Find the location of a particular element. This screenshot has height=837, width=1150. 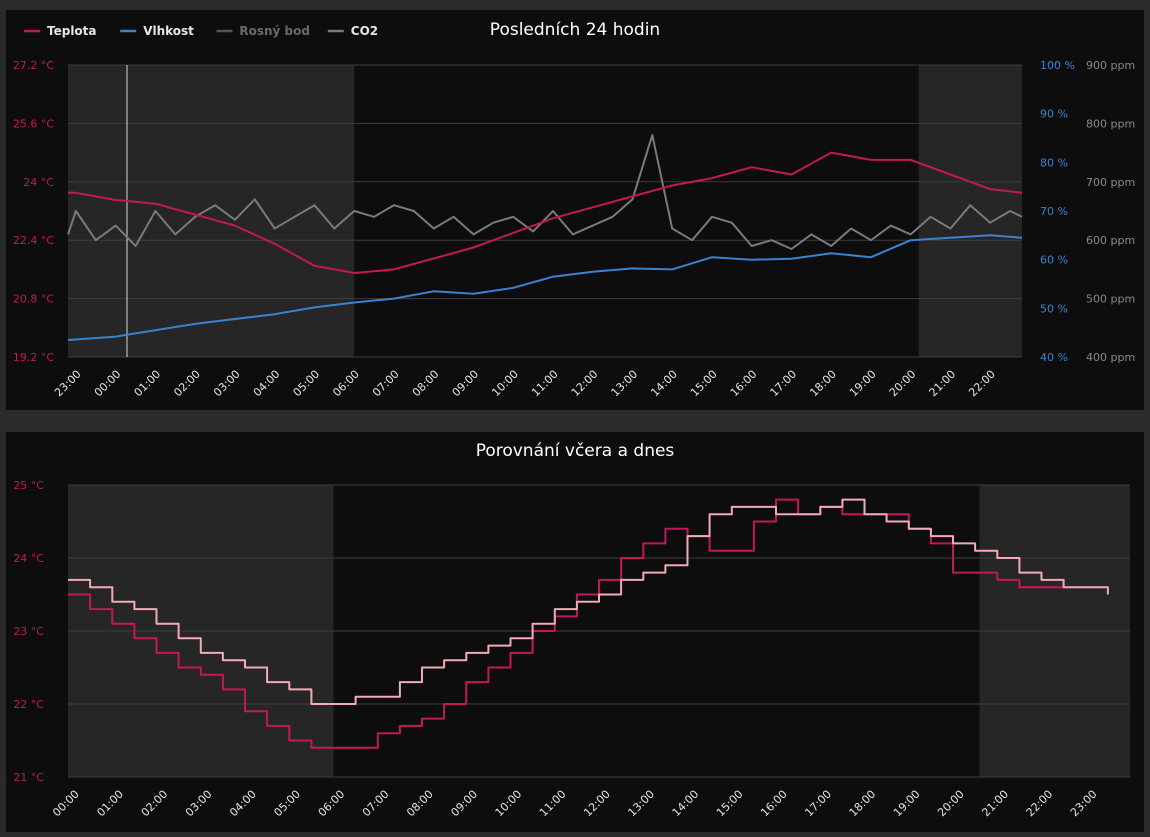

humidity-tick-label: 40 % is located at coordinates (1054, 357).